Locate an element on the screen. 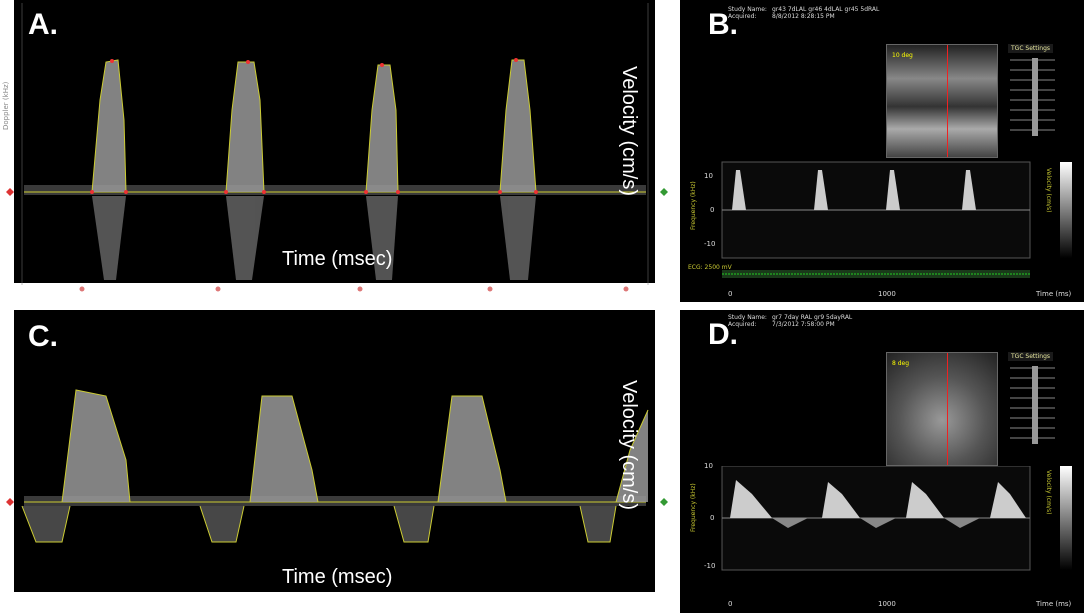  acquired-value: 8/8/2012 8:28:15 PM is located at coordinates (803, 16).